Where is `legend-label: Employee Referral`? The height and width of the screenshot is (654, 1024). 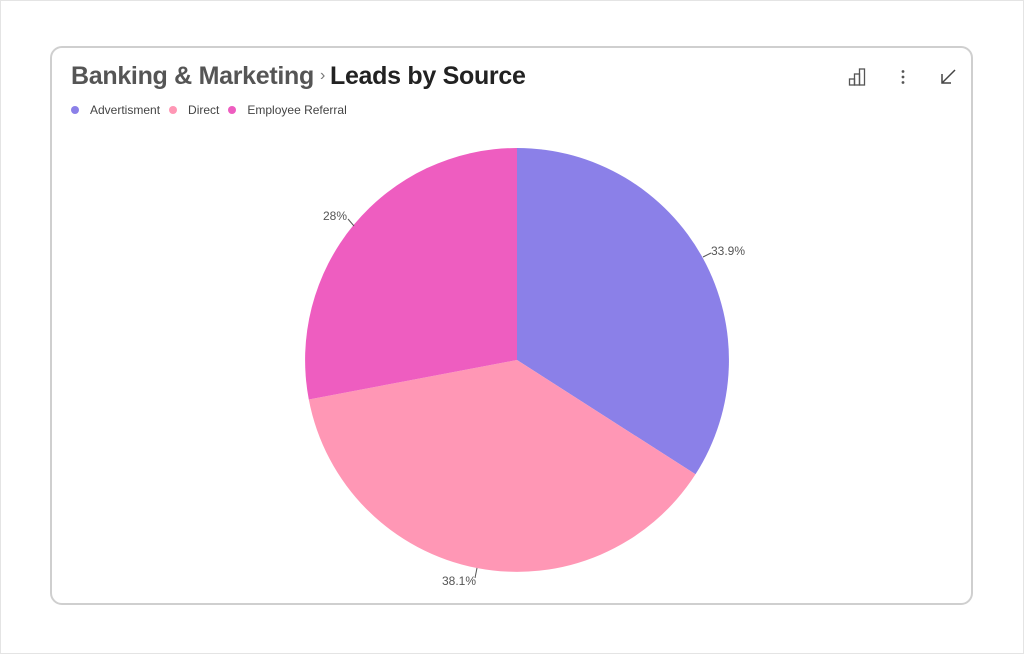 legend-label: Employee Referral is located at coordinates (297, 110).